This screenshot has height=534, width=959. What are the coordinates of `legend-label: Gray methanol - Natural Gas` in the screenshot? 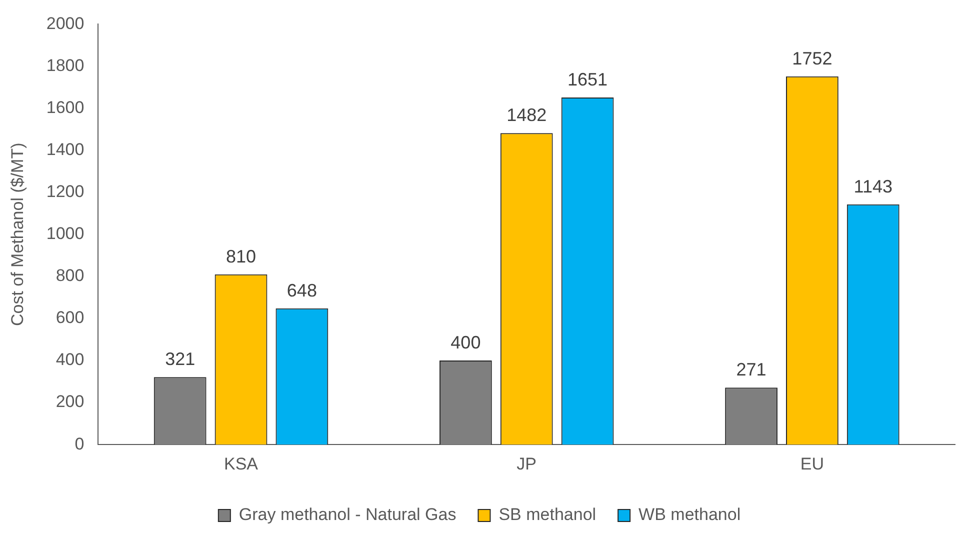 It's located at (347, 514).